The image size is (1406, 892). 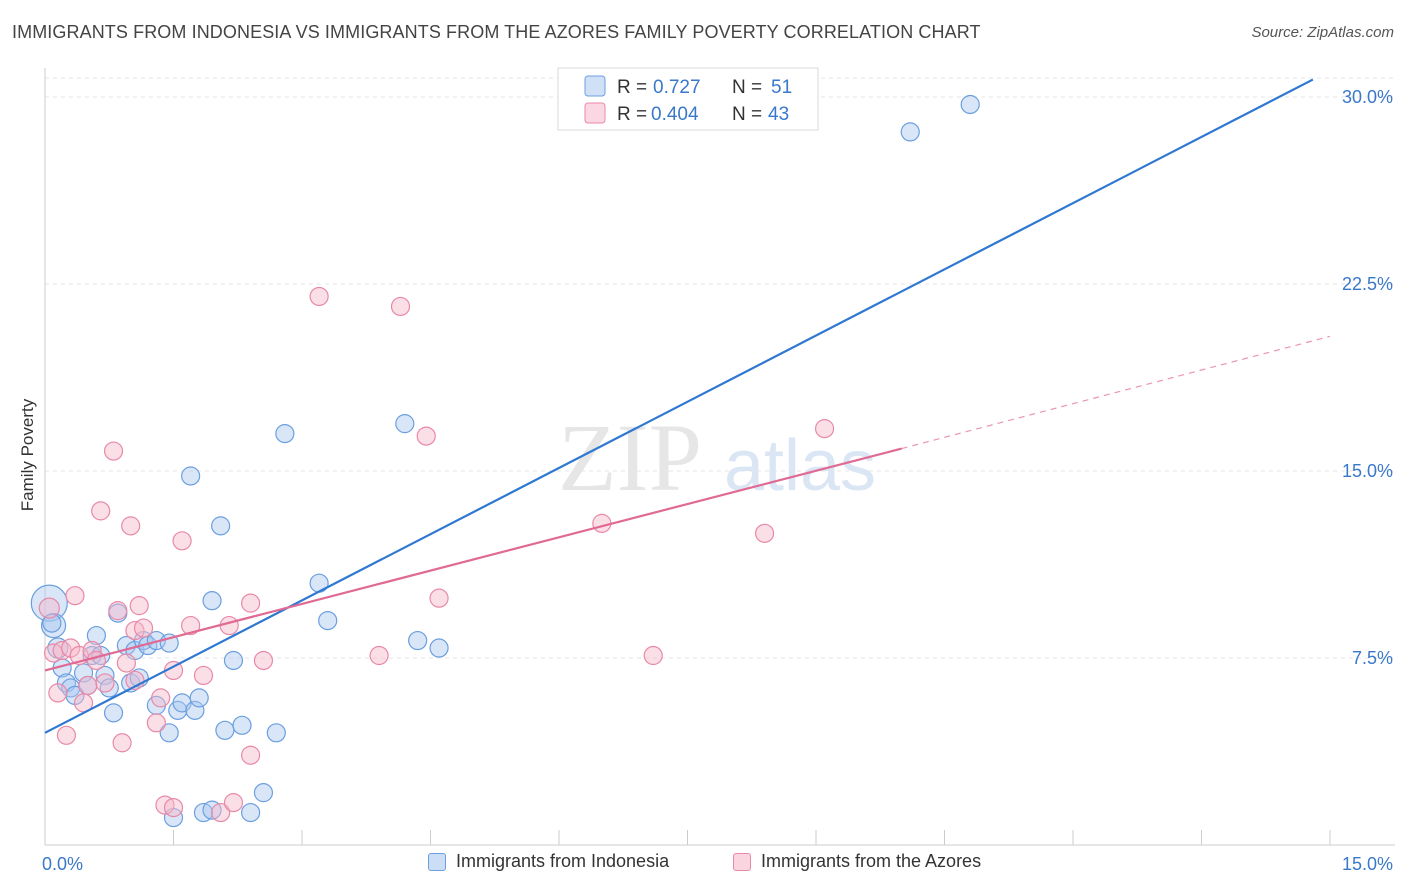 I want to click on watermark-zip: ZIP, so click(x=630, y=457).